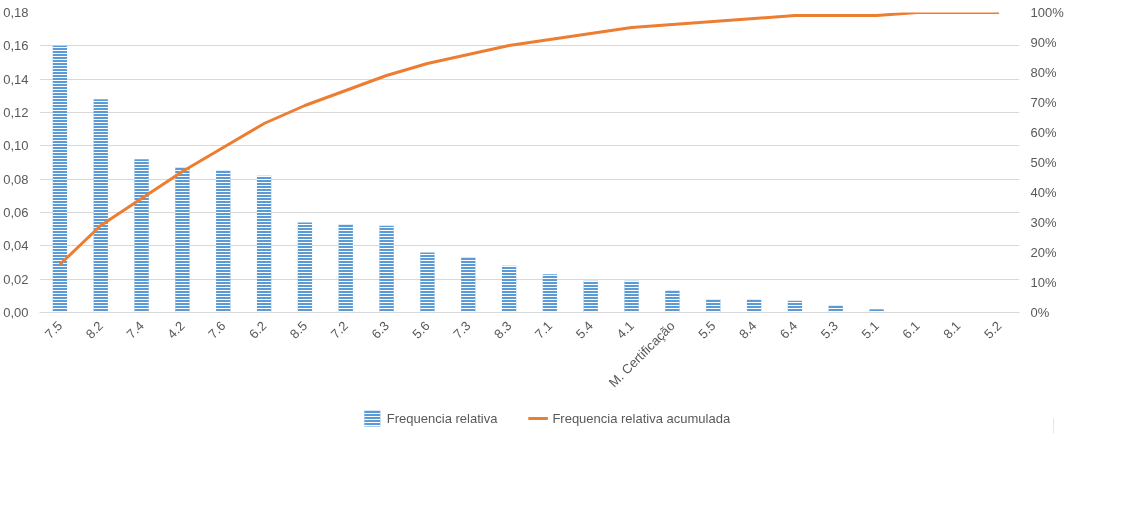  Describe the element at coordinates (870, 330) in the screenshot. I see `x-tick-label: 5.1` at that location.